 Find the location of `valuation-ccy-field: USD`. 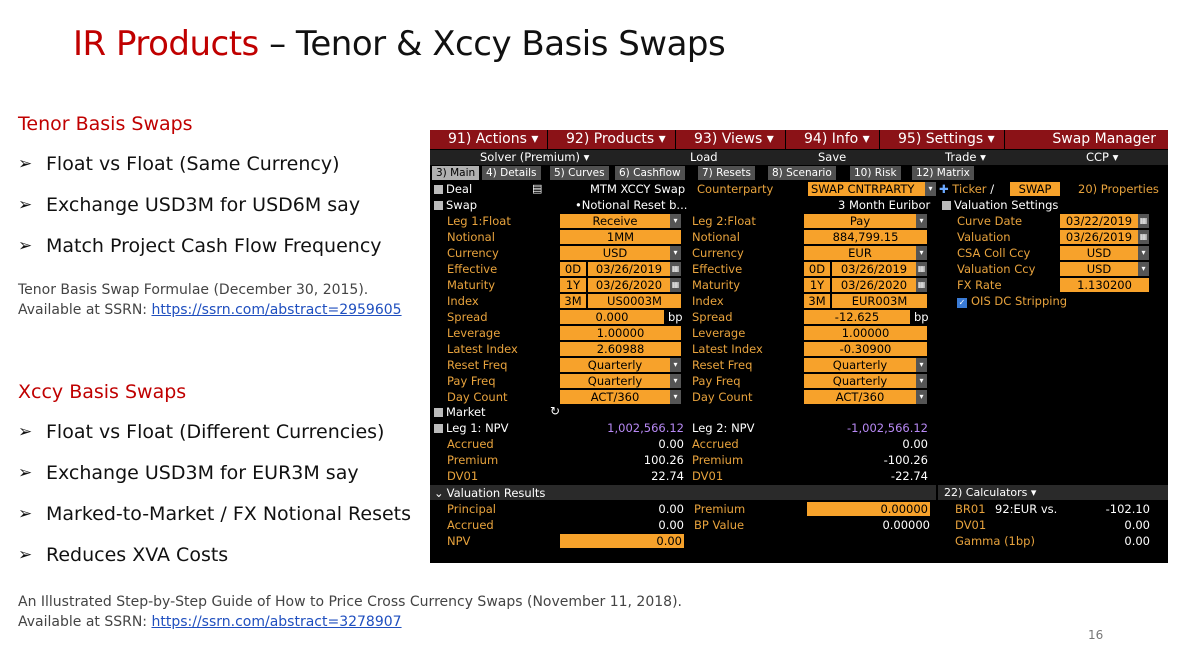

valuation-ccy-field: USD is located at coordinates (1099, 269).